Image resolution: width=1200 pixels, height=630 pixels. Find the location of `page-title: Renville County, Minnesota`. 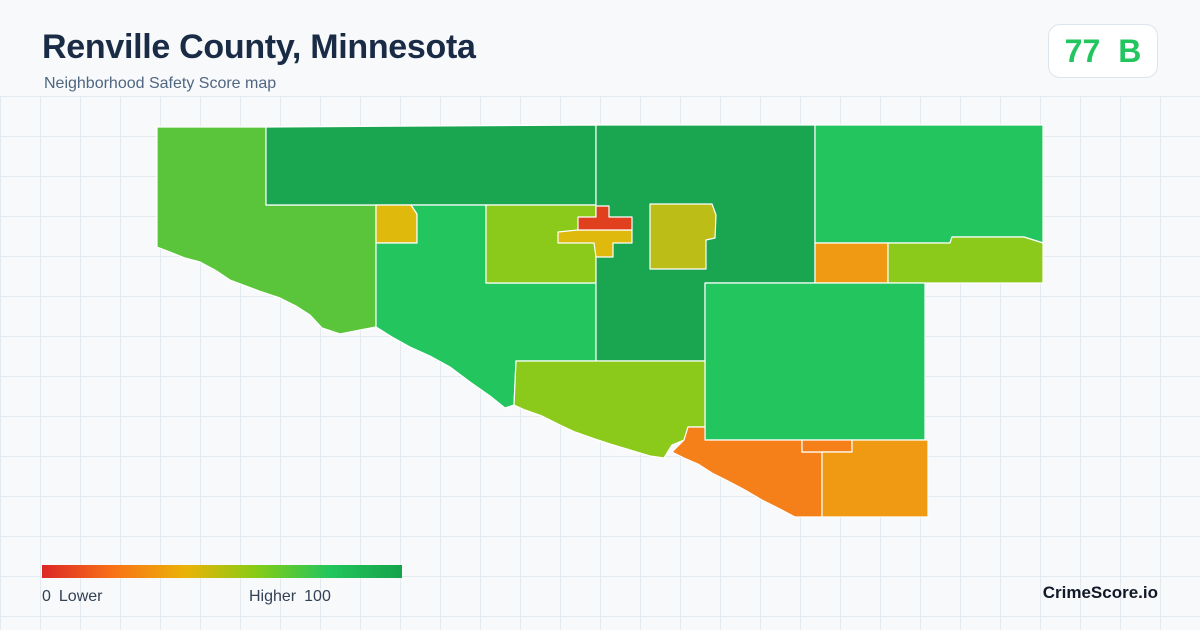

page-title: Renville County, Minnesota is located at coordinates (259, 47).